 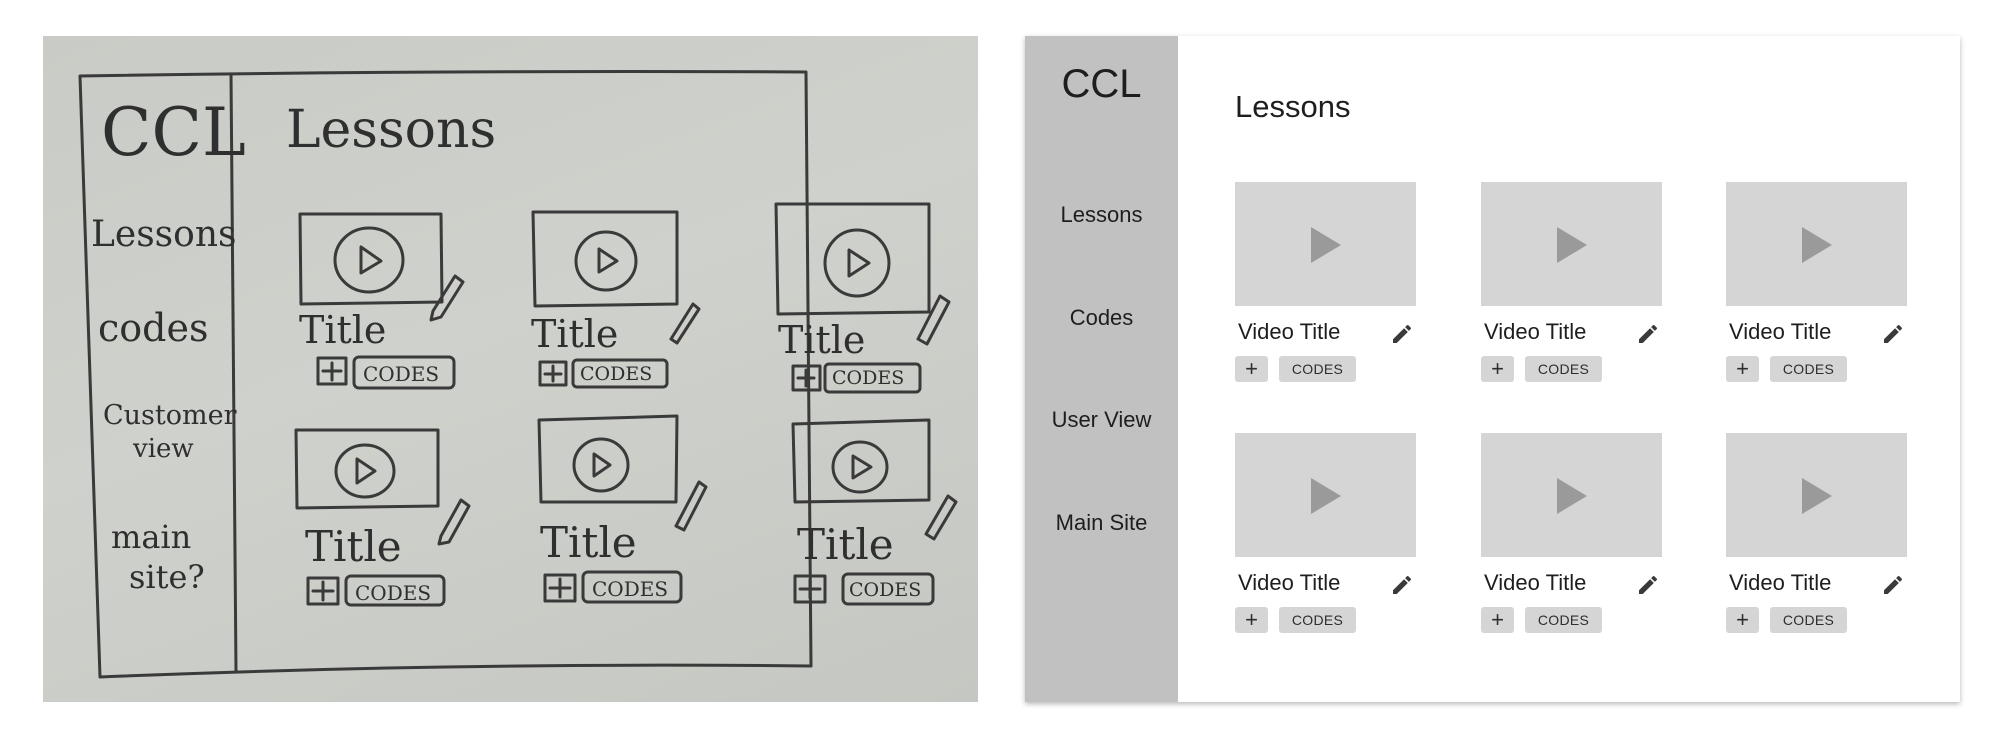 I want to click on sidebar-item-user-view: User View, so click(x=1101, y=419).